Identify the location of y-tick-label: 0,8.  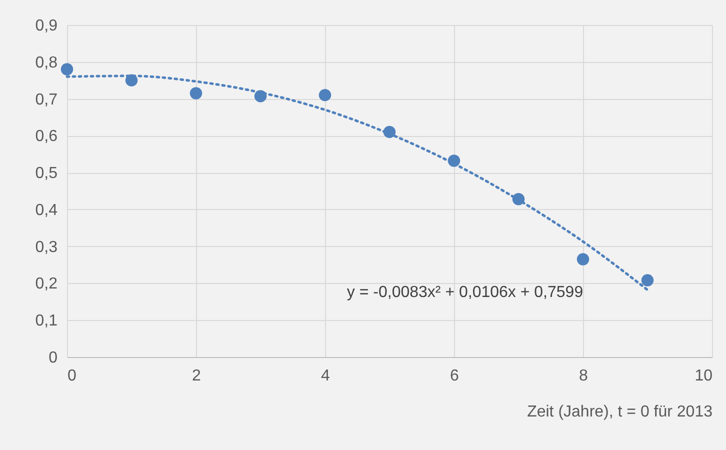
(46, 63).